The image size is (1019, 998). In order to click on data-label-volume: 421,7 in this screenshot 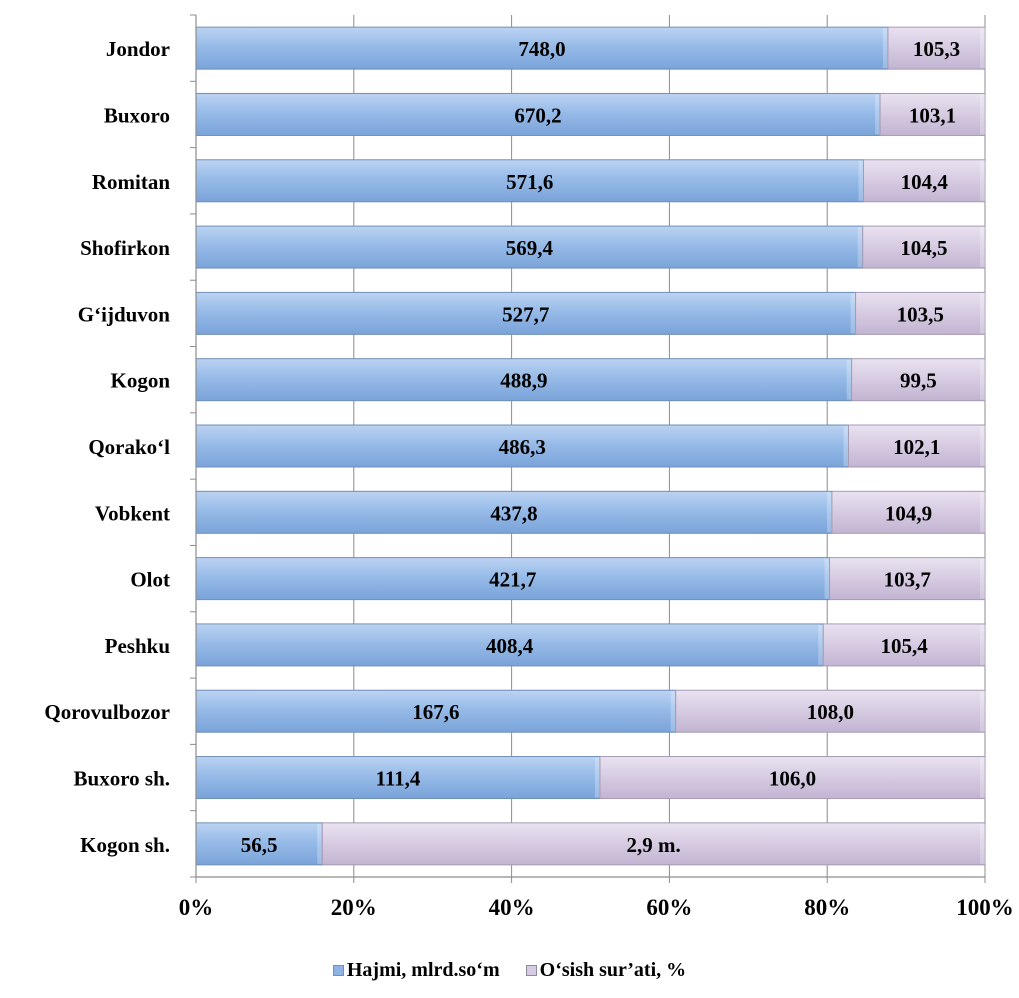, I will do `click(512, 580)`.